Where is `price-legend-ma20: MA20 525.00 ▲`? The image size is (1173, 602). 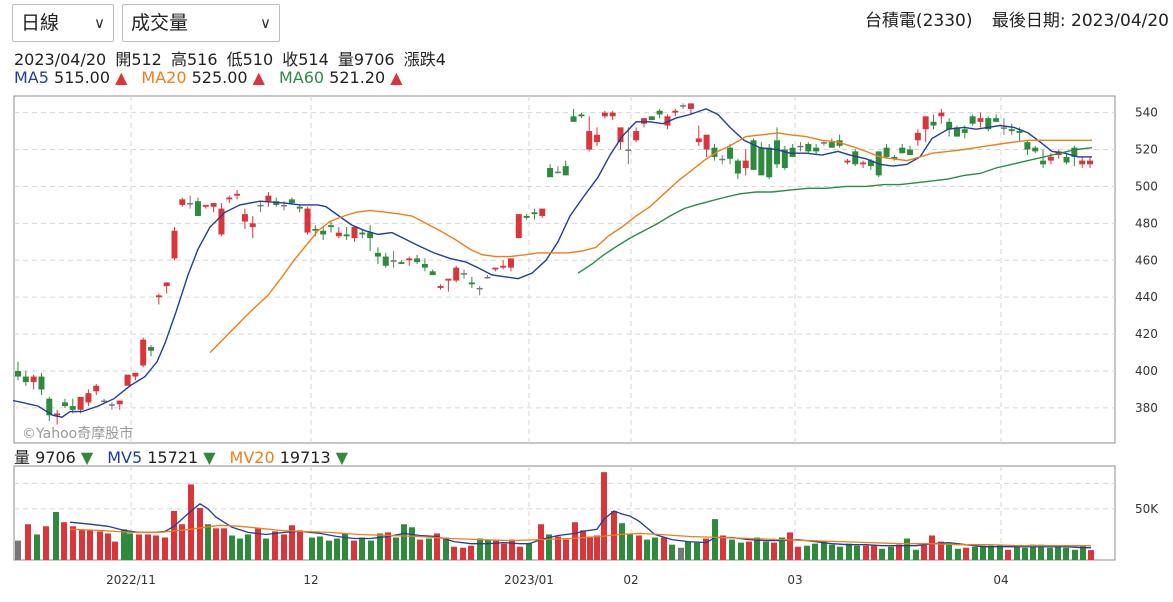 price-legend-ma20: MA20 525.00 ▲ is located at coordinates (203, 77).